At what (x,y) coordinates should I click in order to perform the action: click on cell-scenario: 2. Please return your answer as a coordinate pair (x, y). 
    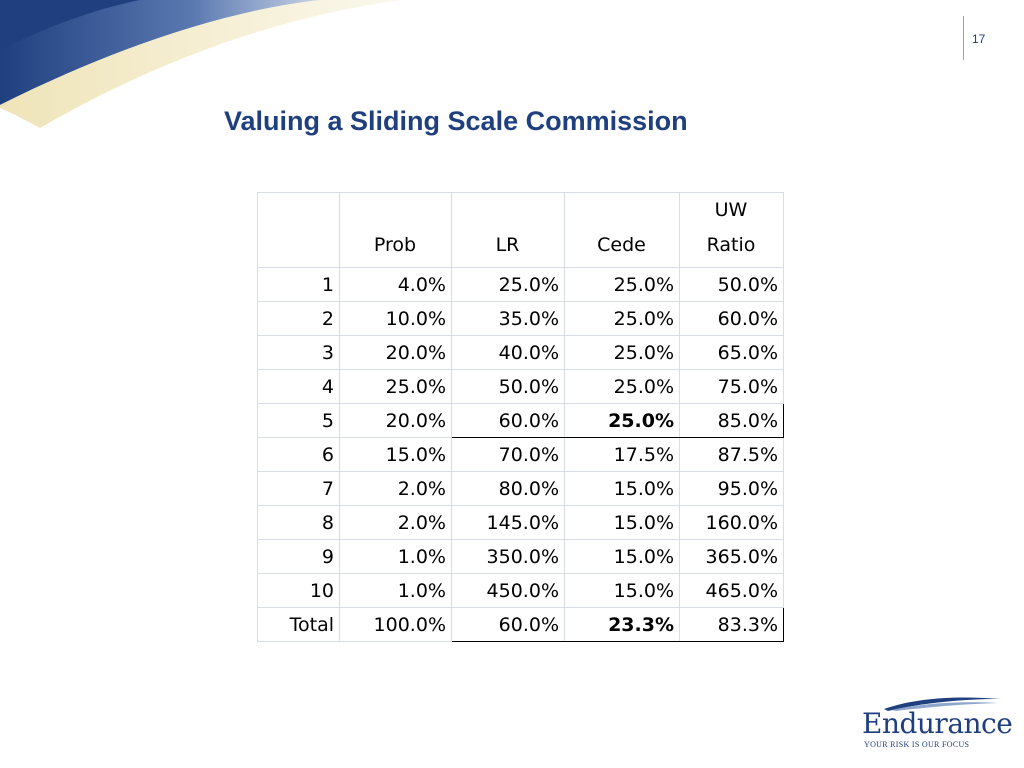
    Looking at the image, I should click on (298, 318).